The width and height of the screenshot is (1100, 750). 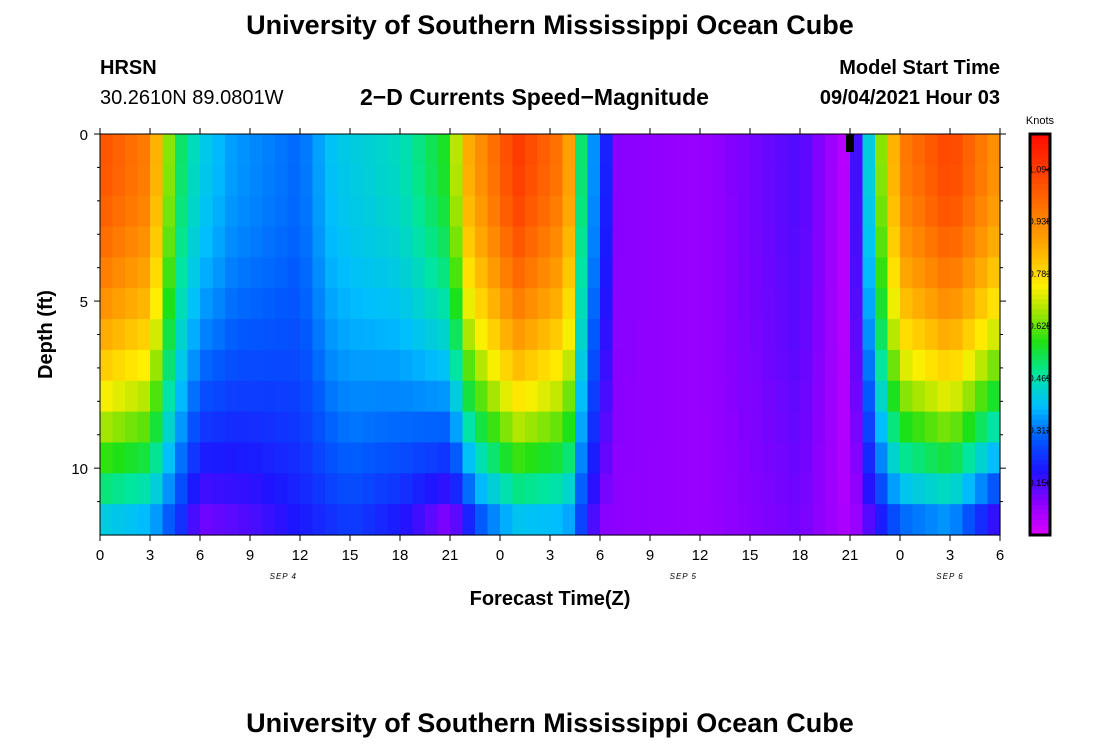 I want to click on y-tick-label: 10, so click(x=79, y=469).